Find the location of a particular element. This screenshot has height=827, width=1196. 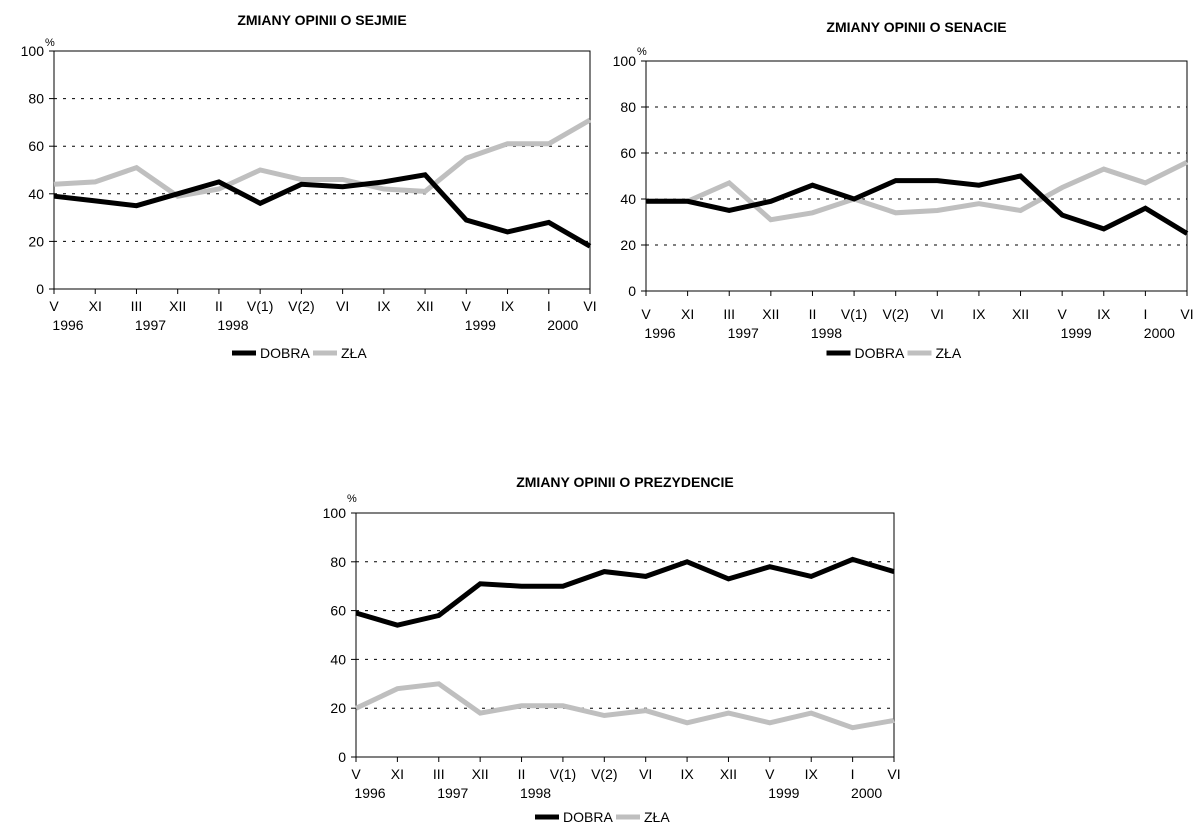

chart-title: ZMIANY OPINII O PREZYDENCIE is located at coordinates (625, 482).